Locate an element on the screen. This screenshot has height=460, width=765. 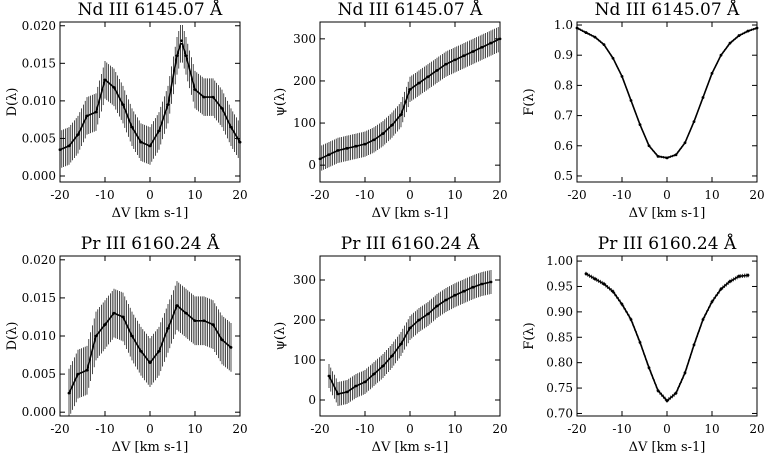
y-tick-label: 0.6 is located at coordinates (563, 146).